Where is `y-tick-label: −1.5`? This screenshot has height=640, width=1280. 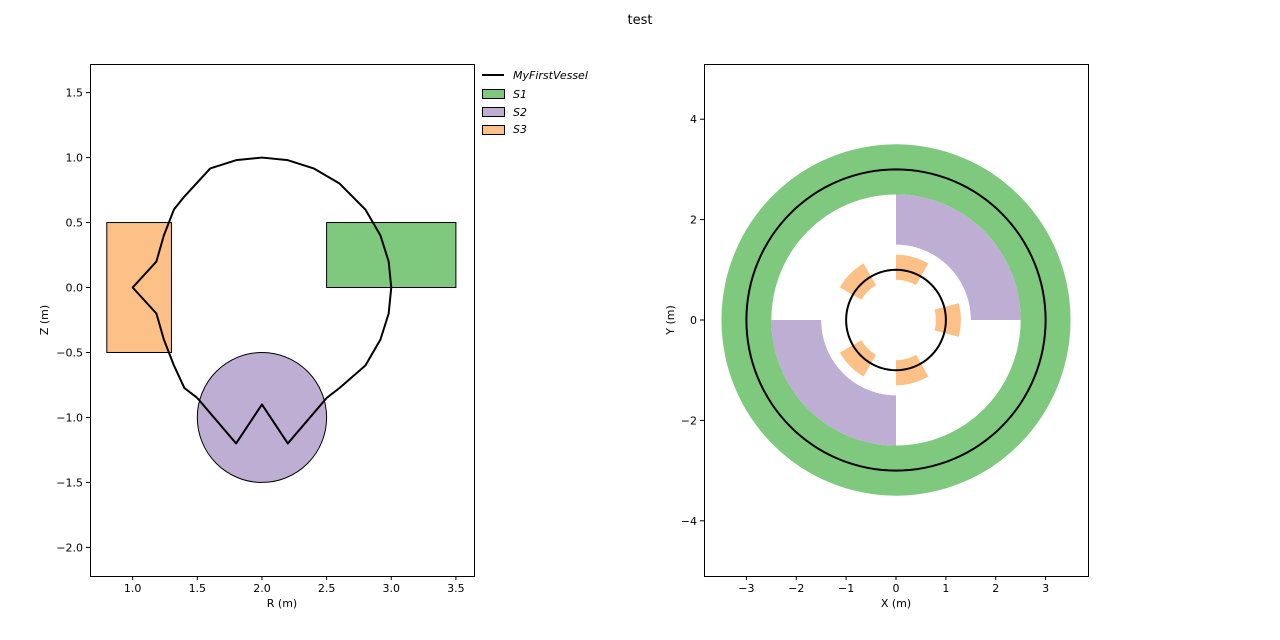 y-tick-label: −1.5 is located at coordinates (69, 482).